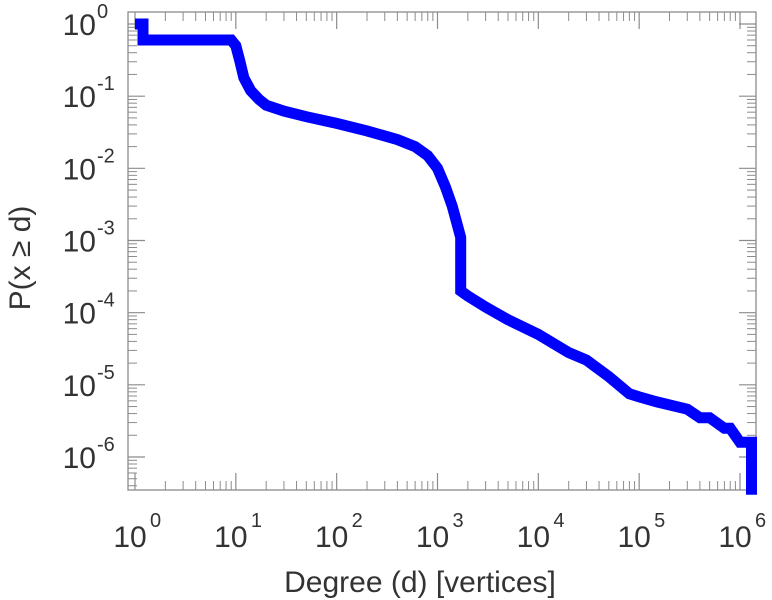 The height and width of the screenshot is (600, 772). I want to click on x-tick-exponent: 0, so click(155, 521).